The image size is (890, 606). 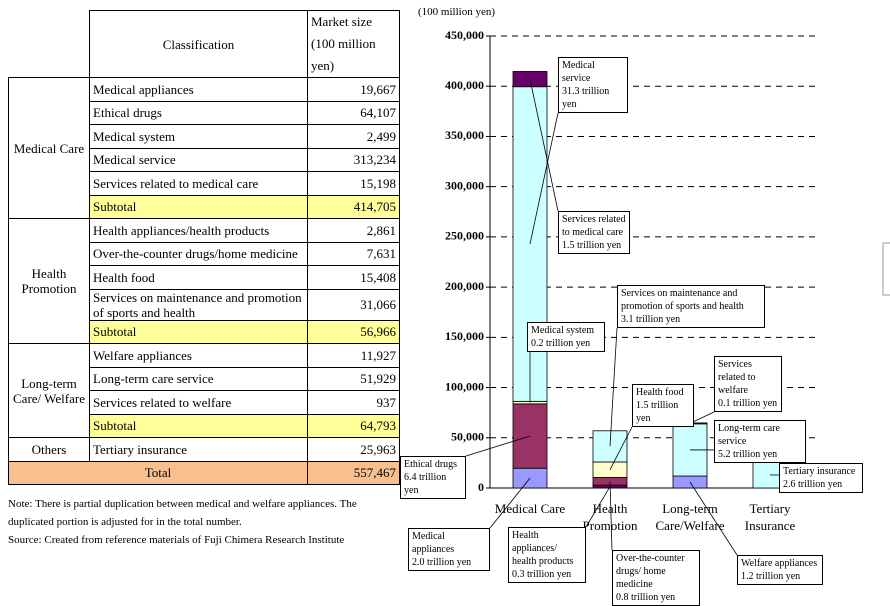 What do you see at coordinates (198, 378) in the screenshot?
I see `row-label: Long-term care service` at bounding box center [198, 378].